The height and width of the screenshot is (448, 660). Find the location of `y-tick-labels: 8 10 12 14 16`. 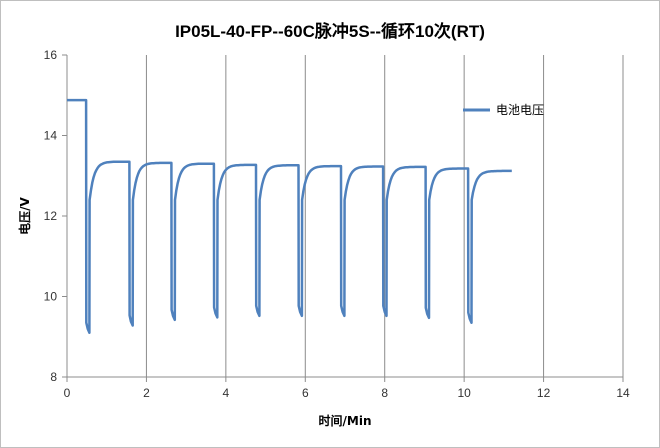

y-tick-labels: 8 10 12 14 16 is located at coordinates (51, 216).